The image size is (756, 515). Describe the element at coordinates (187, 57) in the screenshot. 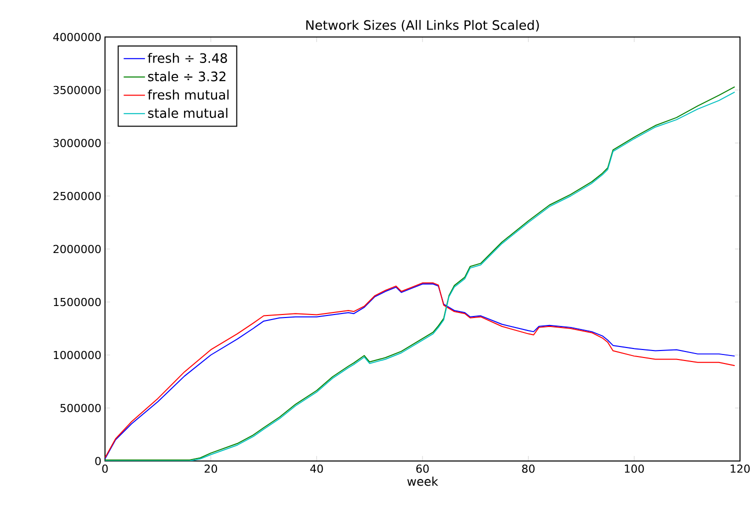

I see `legend-label: fresh ÷ 3.48` at that location.